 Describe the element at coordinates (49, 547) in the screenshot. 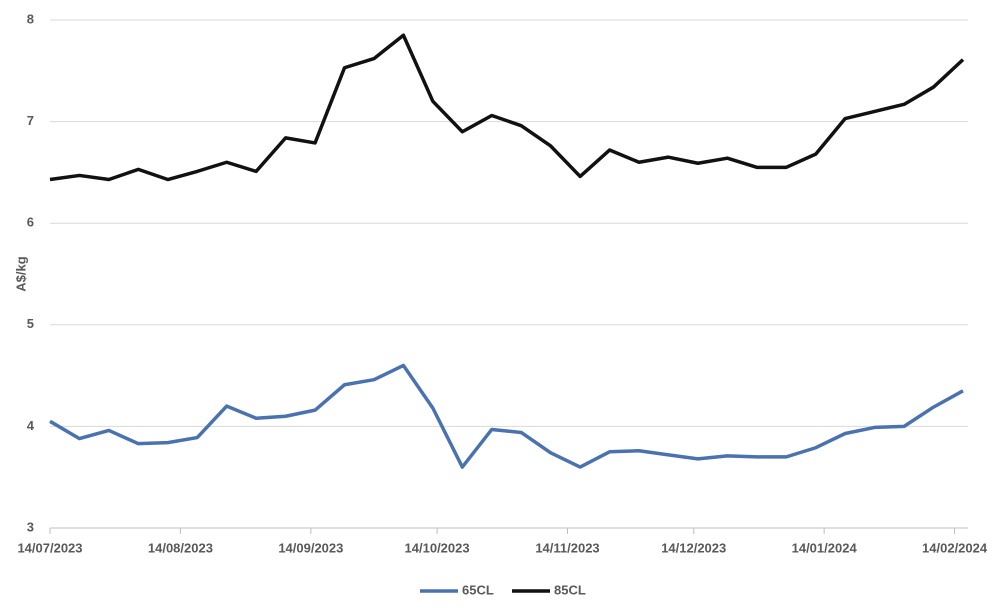

I see `x-tick-label: 14/07/2023` at that location.